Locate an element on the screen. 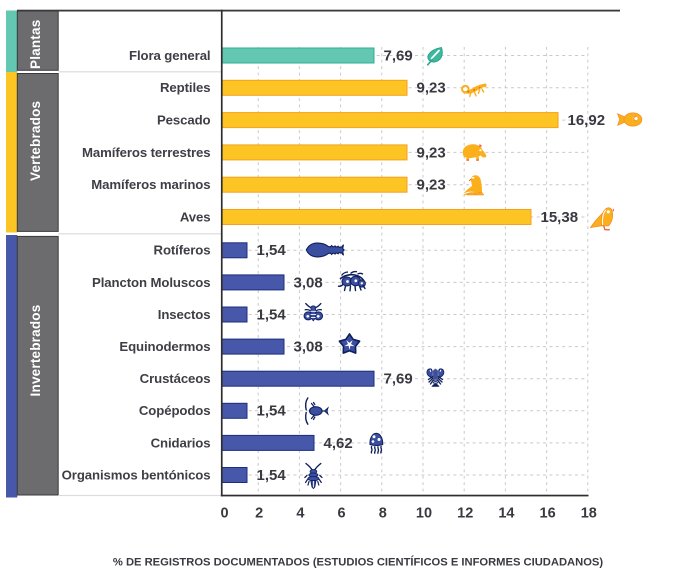 Image resolution: width=698 pixels, height=576 pixels. svg-text: Pescado is located at coordinates (184, 120).